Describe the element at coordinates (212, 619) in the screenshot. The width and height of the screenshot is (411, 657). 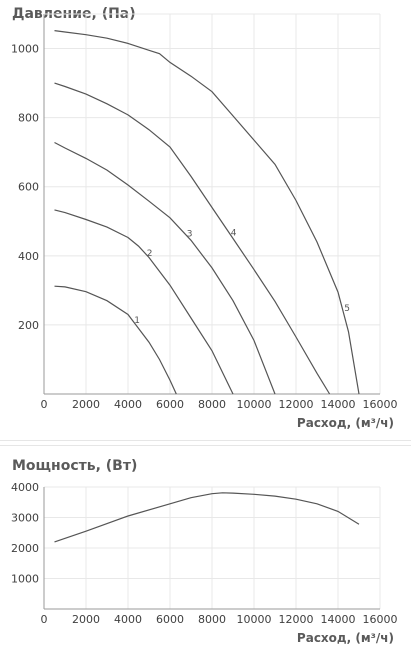
I see `power-x-tick-label: 8000` at that location.